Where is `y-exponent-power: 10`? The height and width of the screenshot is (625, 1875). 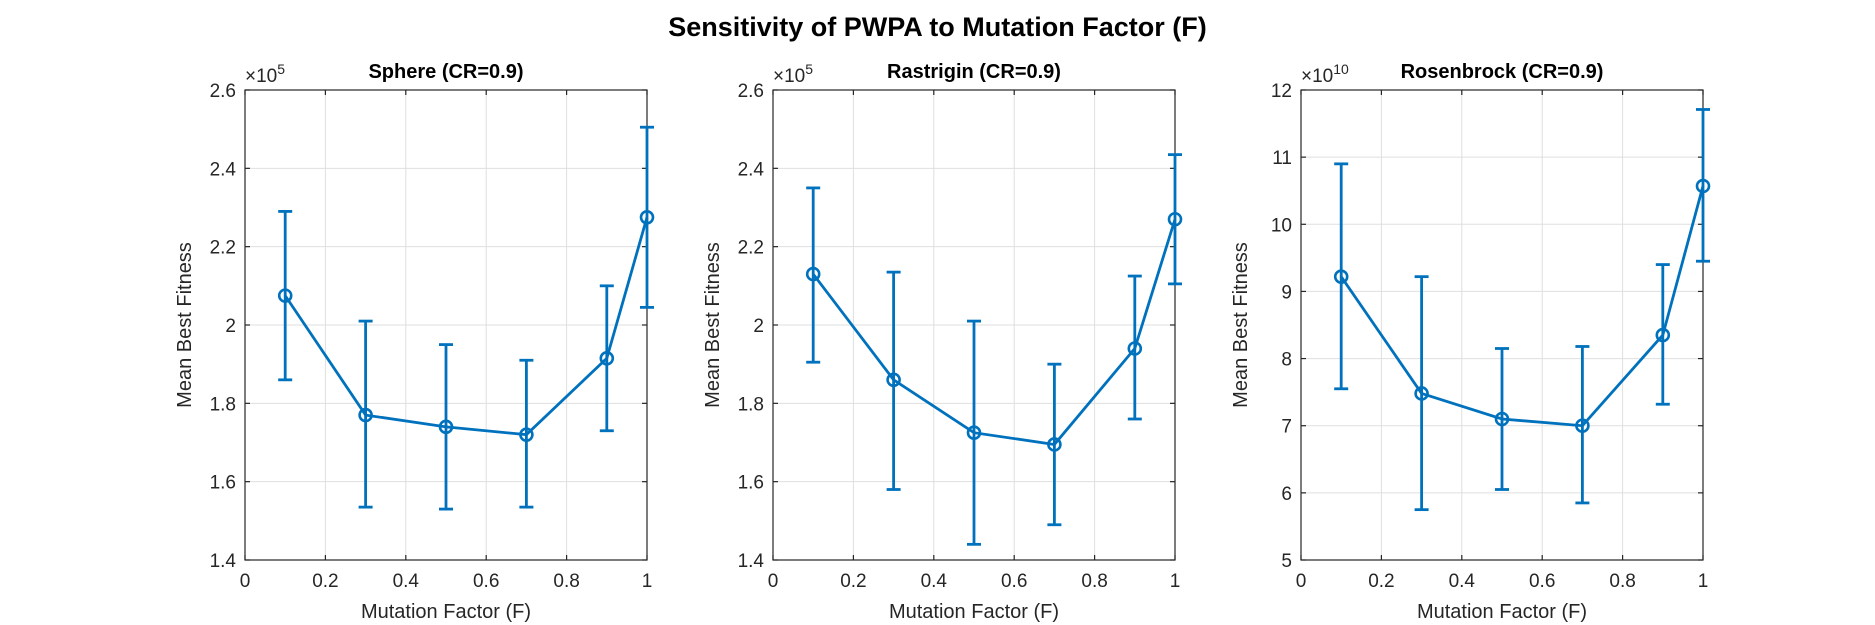 y-exponent-power: 10 is located at coordinates (1341, 69).